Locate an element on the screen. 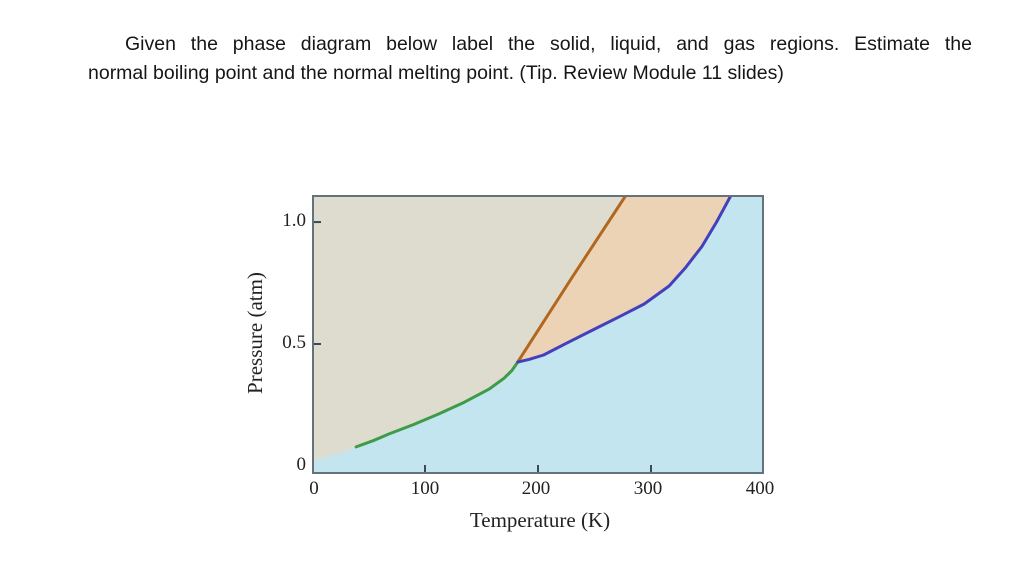 This screenshot has height=585, width=1024. axis-ticks is located at coordinates (482, 347).